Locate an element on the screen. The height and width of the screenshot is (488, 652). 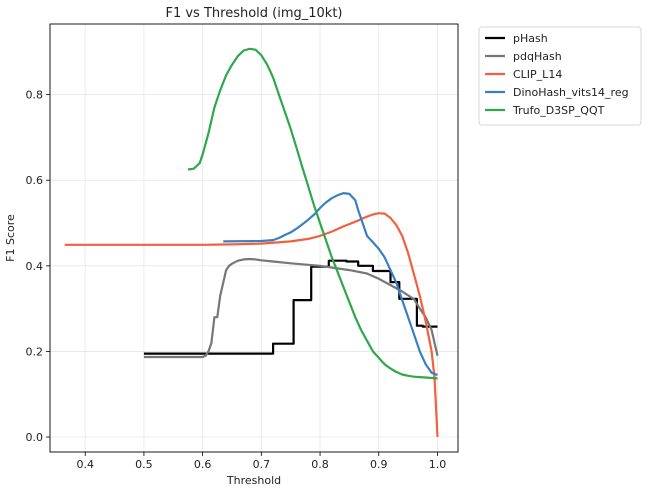
y-tick-label: 0.8 is located at coordinates (35, 95).